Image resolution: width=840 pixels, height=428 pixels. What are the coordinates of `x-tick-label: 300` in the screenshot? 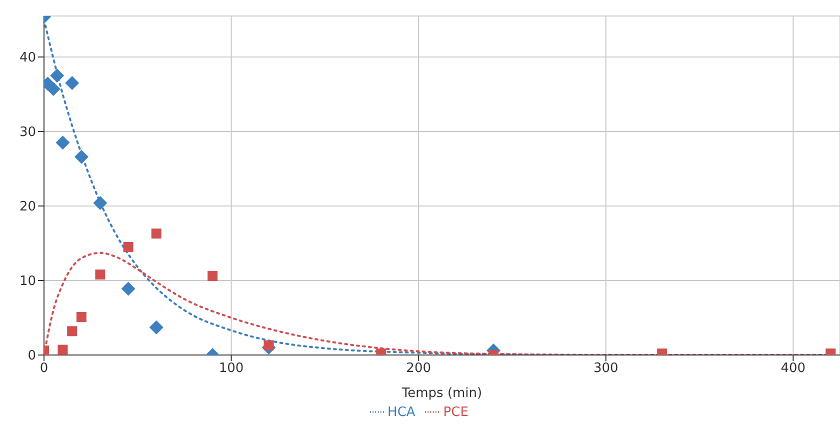 It's located at (605, 368).